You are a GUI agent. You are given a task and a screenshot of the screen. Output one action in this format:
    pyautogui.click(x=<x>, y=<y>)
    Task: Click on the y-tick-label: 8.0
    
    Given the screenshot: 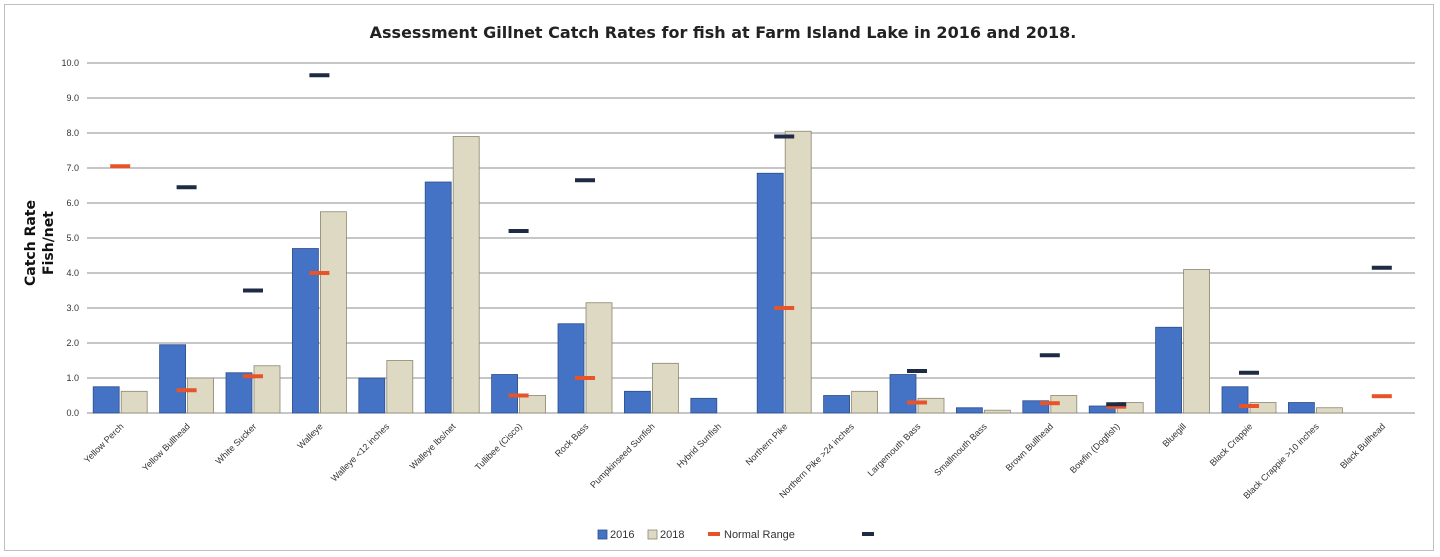 What is the action you would take?
    pyautogui.click(x=72, y=133)
    